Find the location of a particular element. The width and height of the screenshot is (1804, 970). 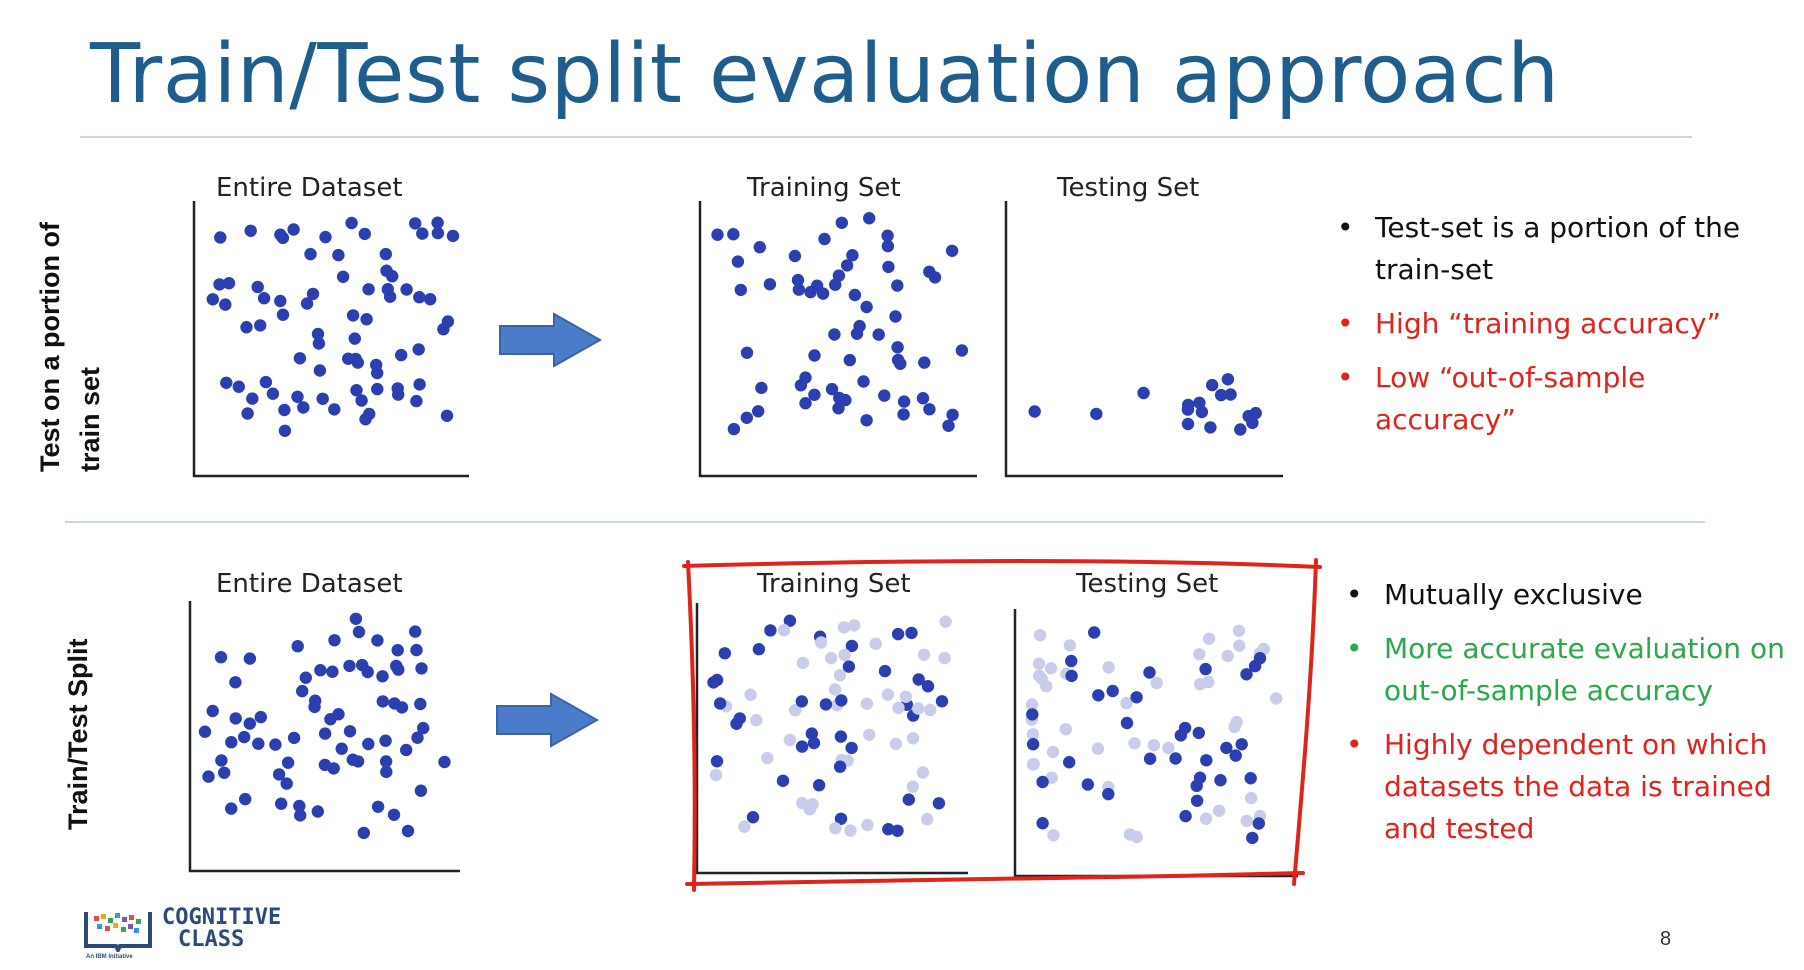

plot-label-testing-set: Testing Set is located at coordinates (1147, 584).